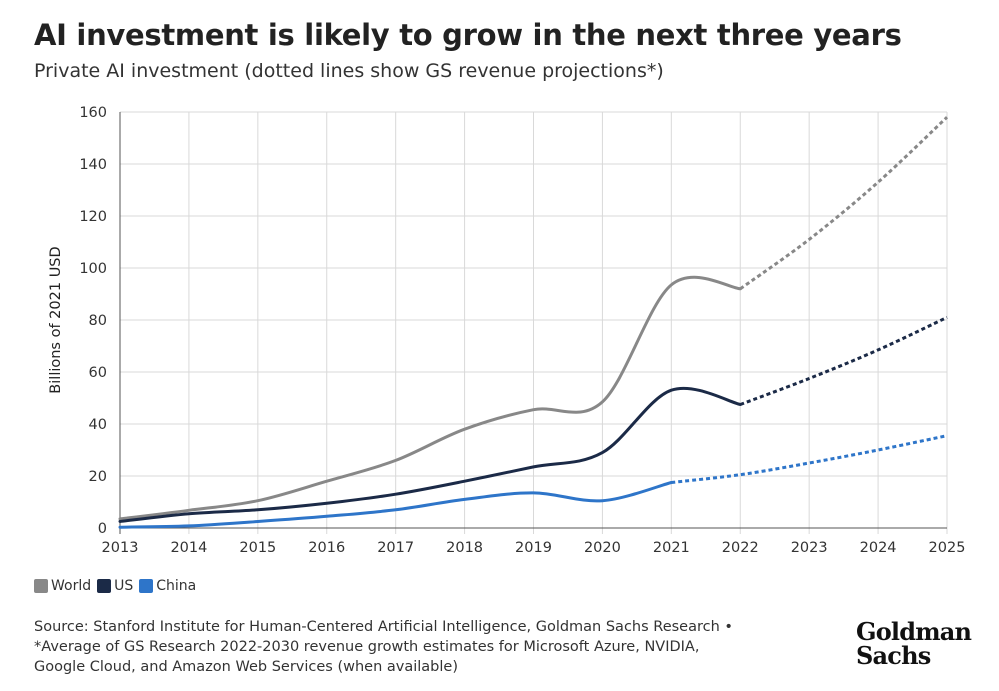  What do you see at coordinates (102, 529) in the screenshot?
I see `y-tick-label: 0` at bounding box center [102, 529].